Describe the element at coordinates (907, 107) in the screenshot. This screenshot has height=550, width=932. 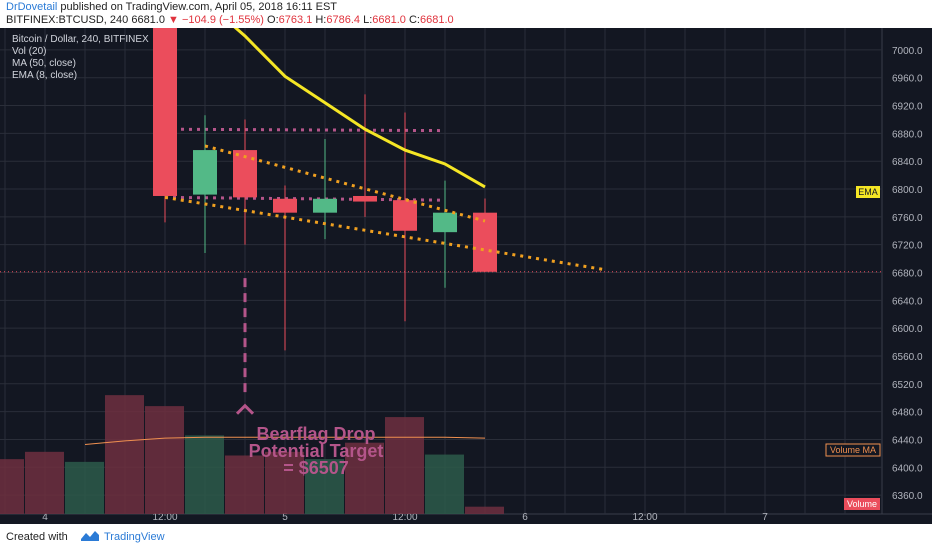
I see `price-tick-label: 6920.0` at that location.